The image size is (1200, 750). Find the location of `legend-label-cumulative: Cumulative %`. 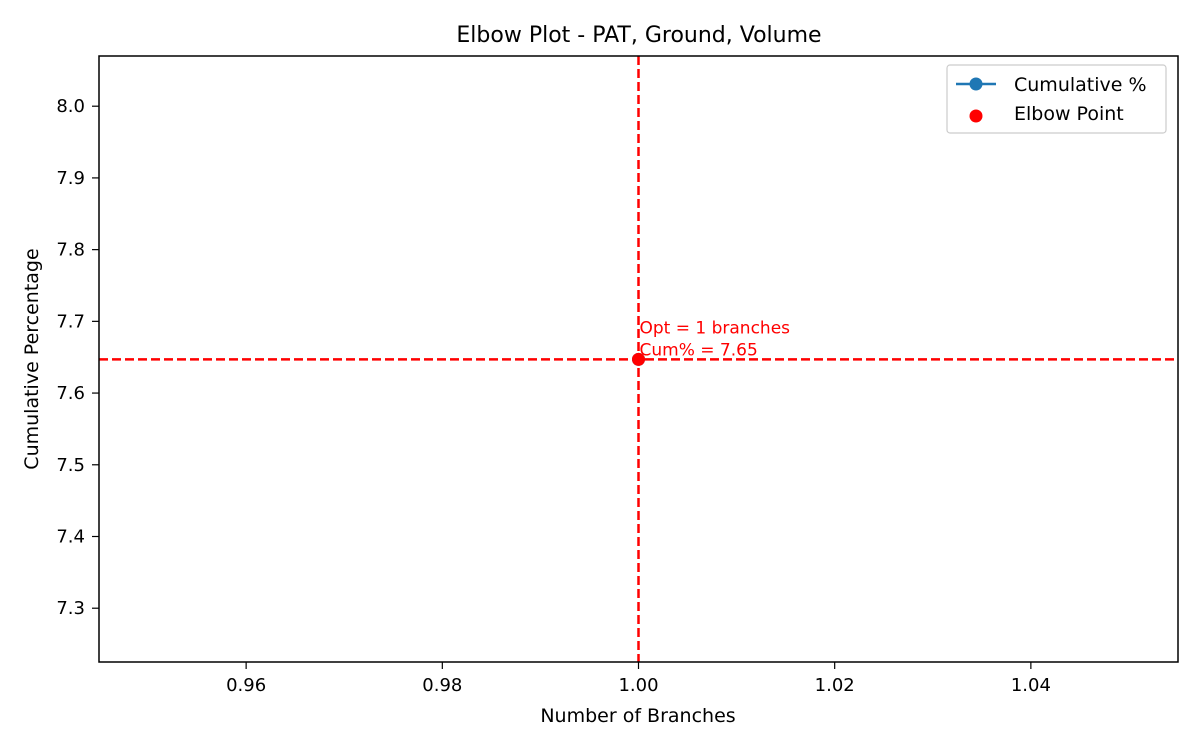

legend-label-cumulative: Cumulative % is located at coordinates (1080, 85).